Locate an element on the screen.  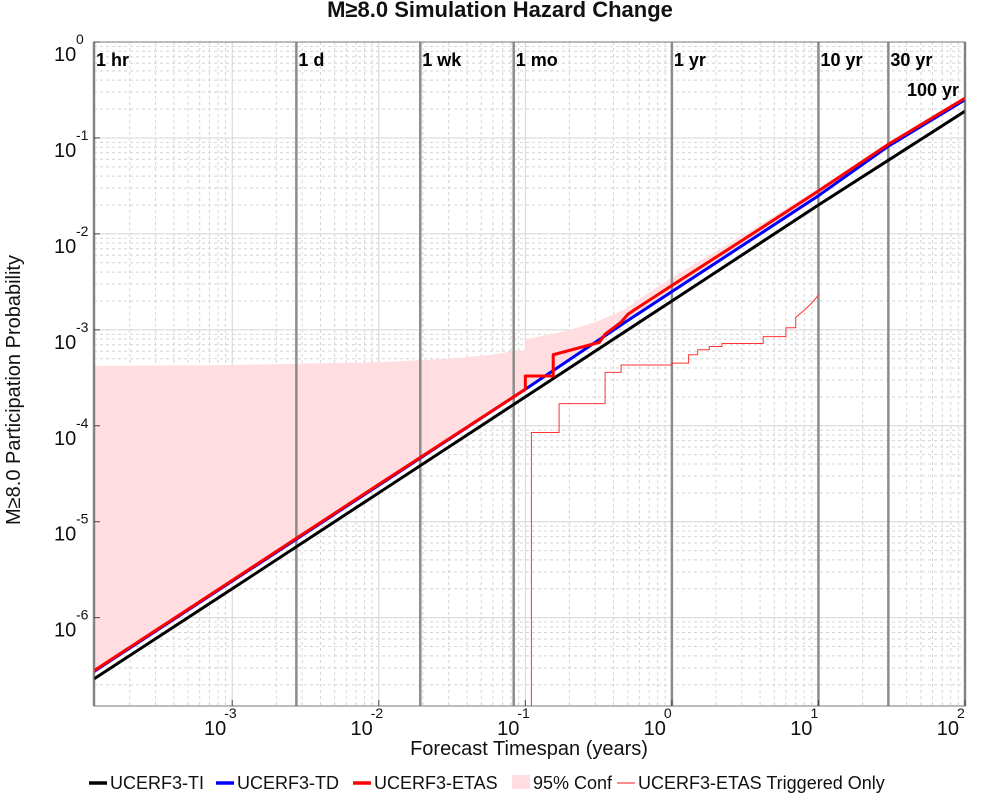
y-tick-exponent: 0 is located at coordinates (80, 39).